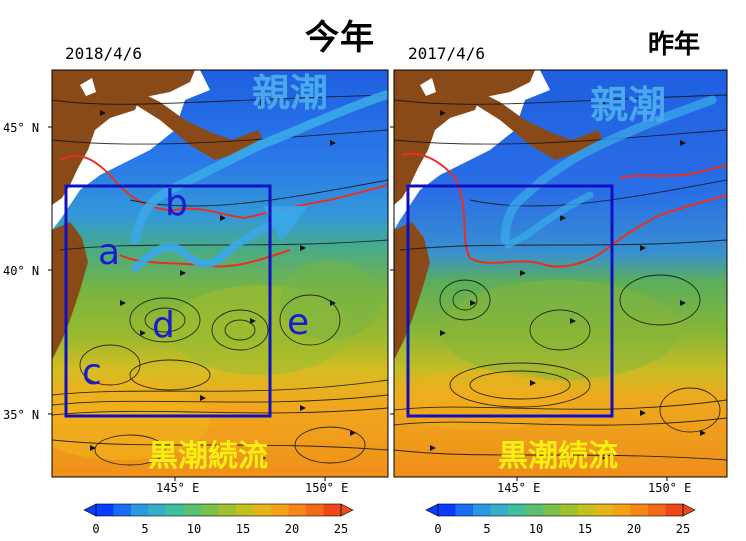 The height and width of the screenshot is (541, 746). Describe the element at coordinates (104, 53) in the screenshot. I see `left-date: 2018/4/6` at that location.